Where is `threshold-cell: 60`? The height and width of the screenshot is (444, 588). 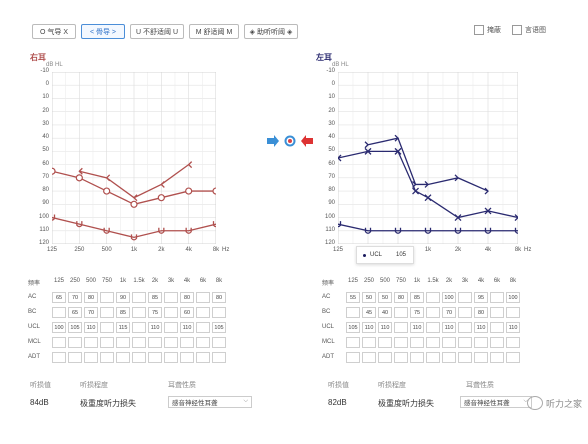 threshold-cell: 60 is located at coordinates (187, 312).